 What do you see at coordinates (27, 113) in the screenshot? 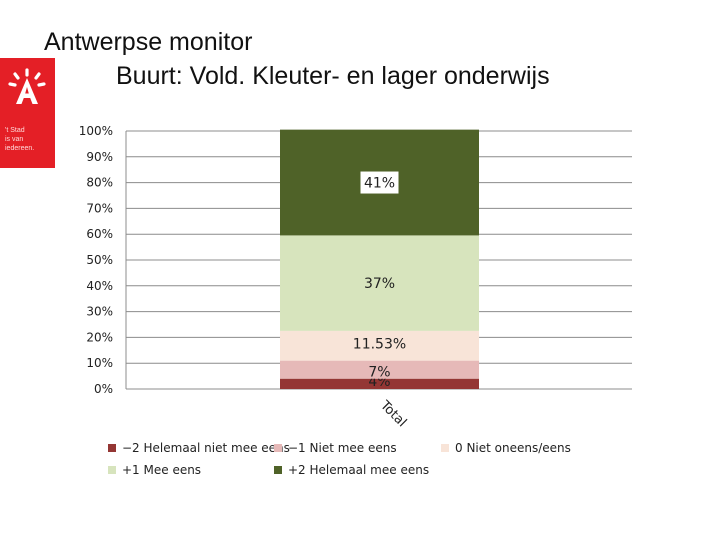
I see `antwerp-logo: 't Stad is van iedereen.` at bounding box center [27, 113].